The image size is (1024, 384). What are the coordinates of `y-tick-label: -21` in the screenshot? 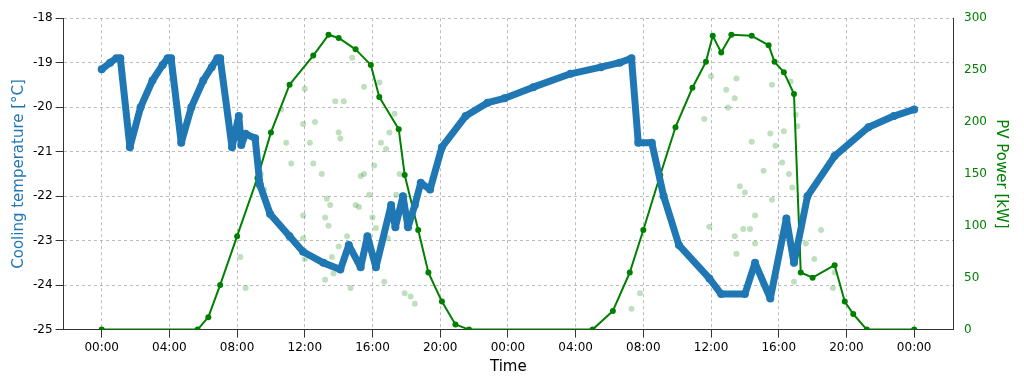 It's located at (42, 150).